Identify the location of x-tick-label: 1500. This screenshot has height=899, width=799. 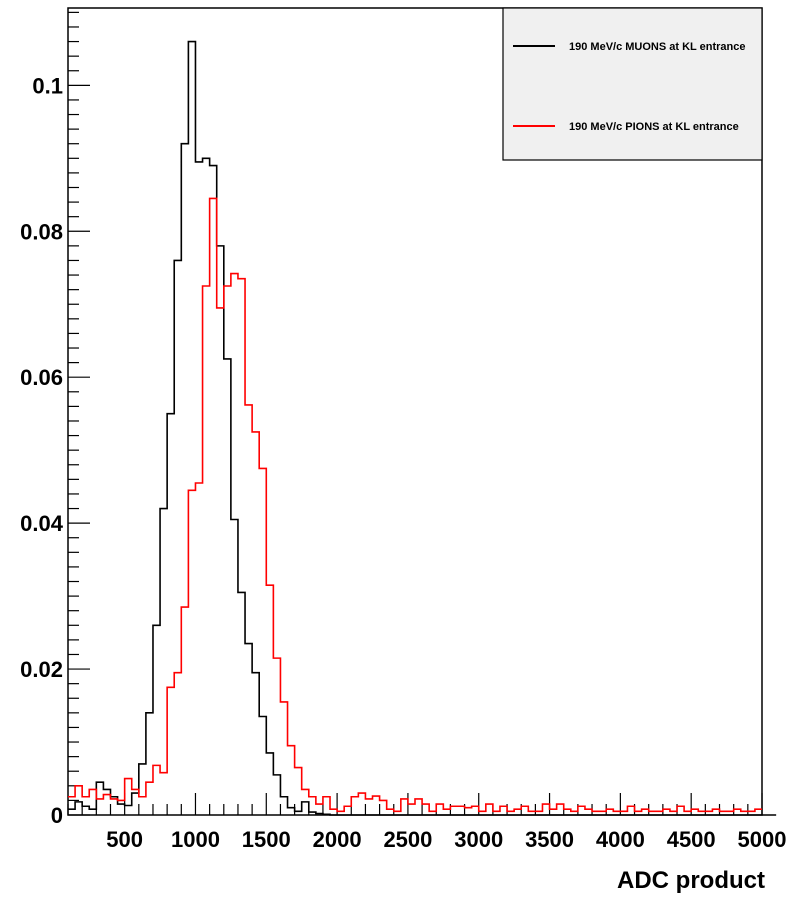
(266, 839).